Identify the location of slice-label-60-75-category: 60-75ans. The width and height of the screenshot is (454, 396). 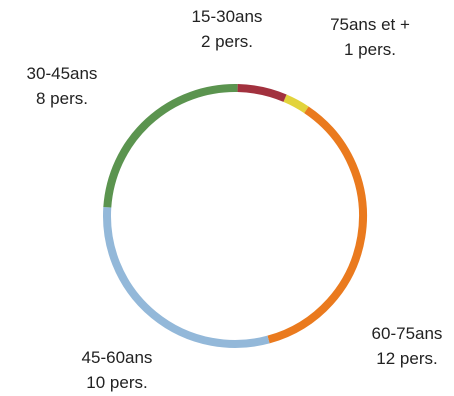
(407, 333).